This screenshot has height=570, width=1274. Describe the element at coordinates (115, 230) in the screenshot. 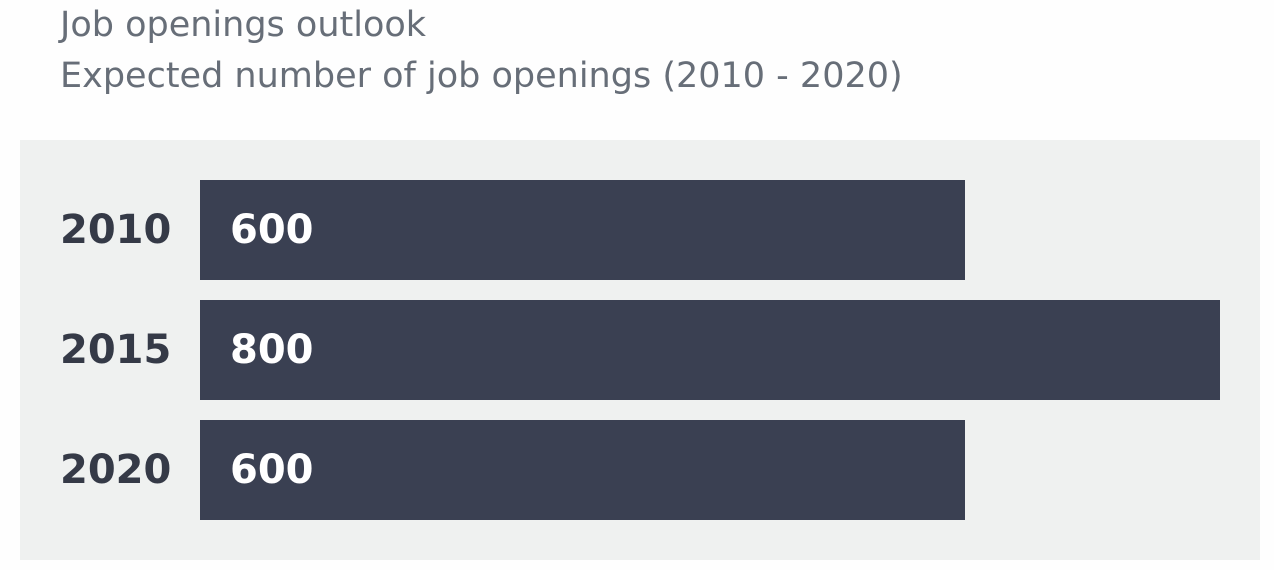

I see `category-label: 2010` at that location.